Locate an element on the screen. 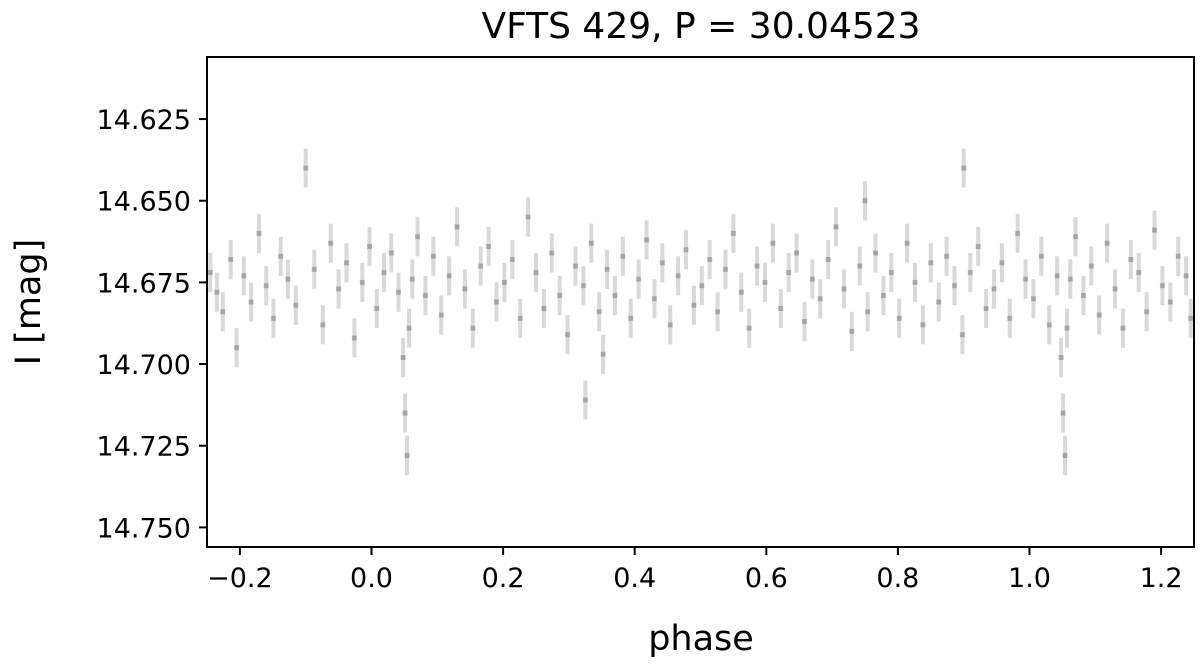  x-tick-label: 0.8 is located at coordinates (897, 578).